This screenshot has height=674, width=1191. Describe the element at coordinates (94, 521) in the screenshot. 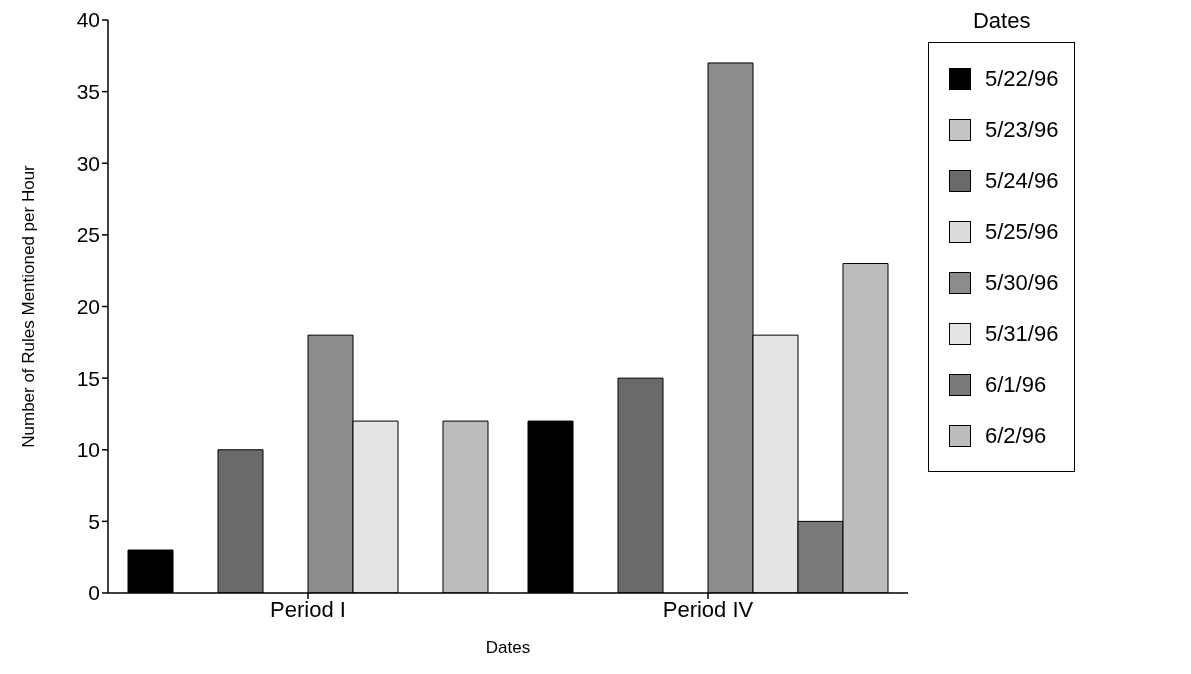

I see `y-tick-label: 5` at that location.